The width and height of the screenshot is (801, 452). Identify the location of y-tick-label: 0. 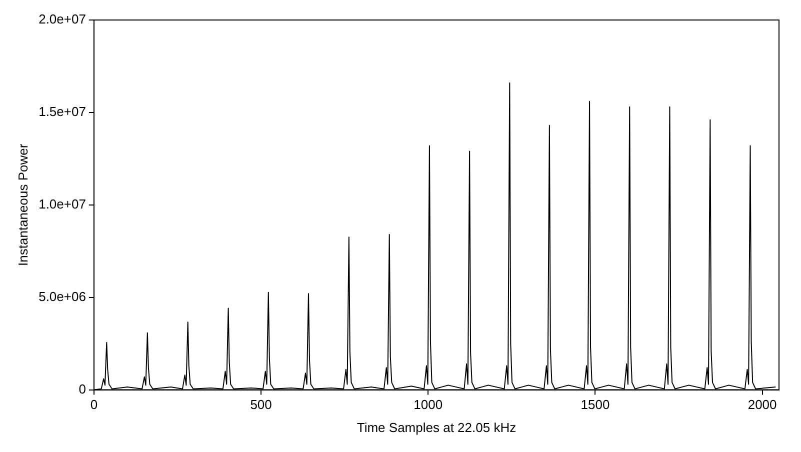
(82, 388).